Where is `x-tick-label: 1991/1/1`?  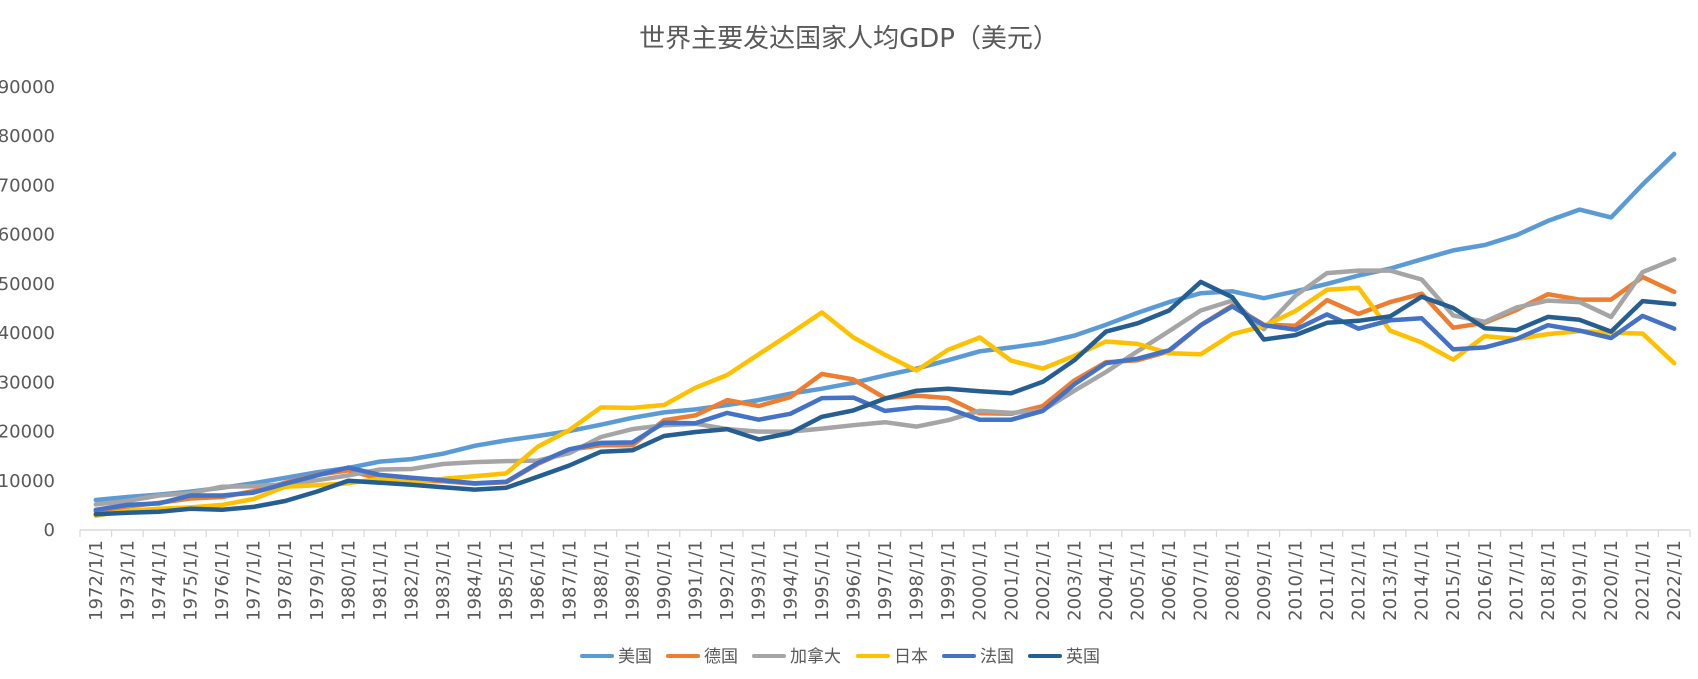
x-tick-label: 1991/1/1 is located at coordinates (696, 580).